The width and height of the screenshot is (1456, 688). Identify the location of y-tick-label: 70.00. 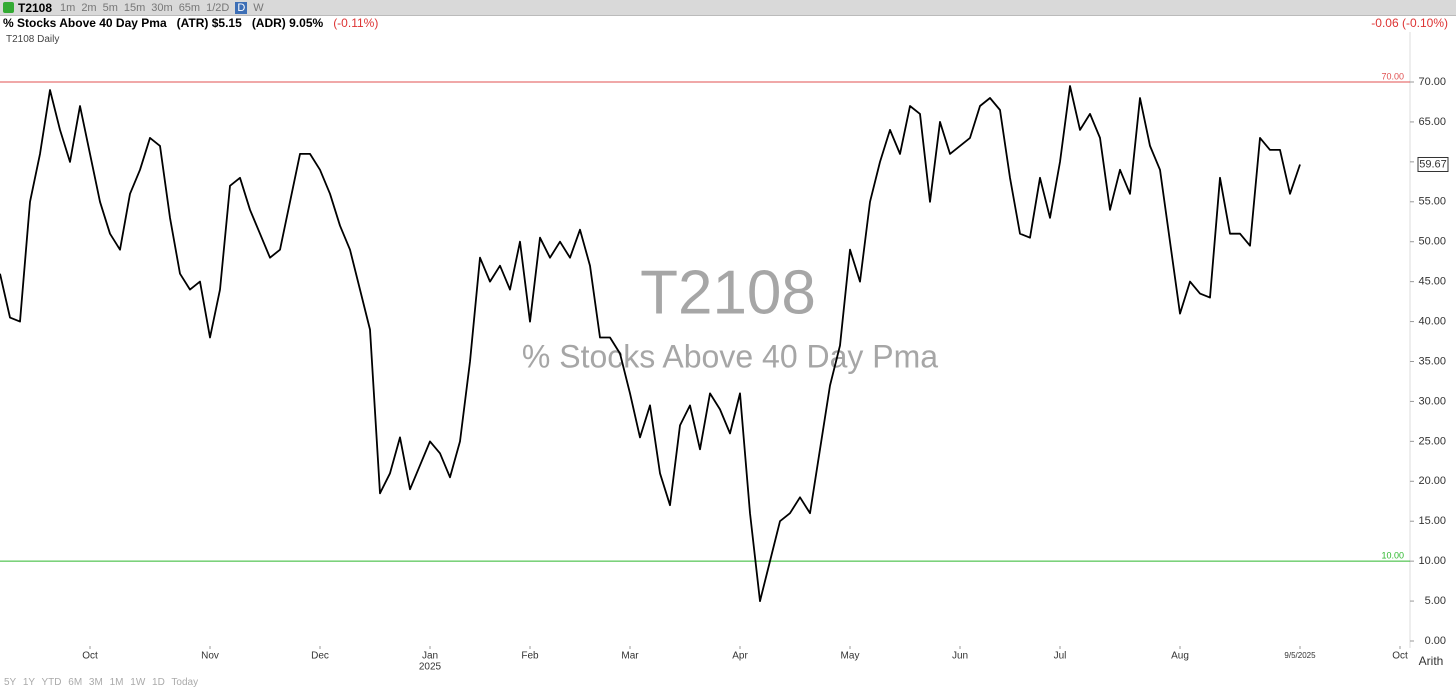
(1432, 82).